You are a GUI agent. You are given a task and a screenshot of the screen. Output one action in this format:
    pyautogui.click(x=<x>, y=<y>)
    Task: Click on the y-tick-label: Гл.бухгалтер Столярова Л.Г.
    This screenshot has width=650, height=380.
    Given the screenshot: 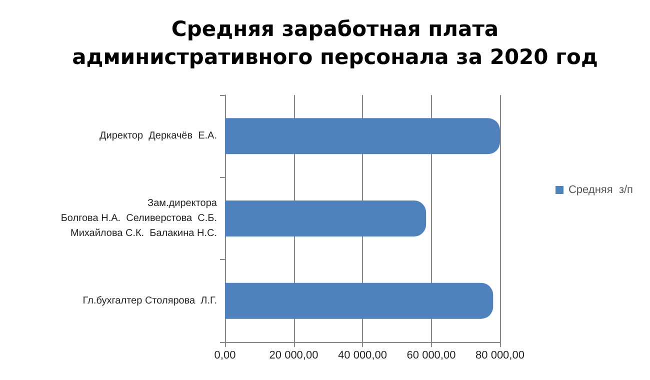 What is the action you would take?
    pyautogui.click(x=149, y=300)
    